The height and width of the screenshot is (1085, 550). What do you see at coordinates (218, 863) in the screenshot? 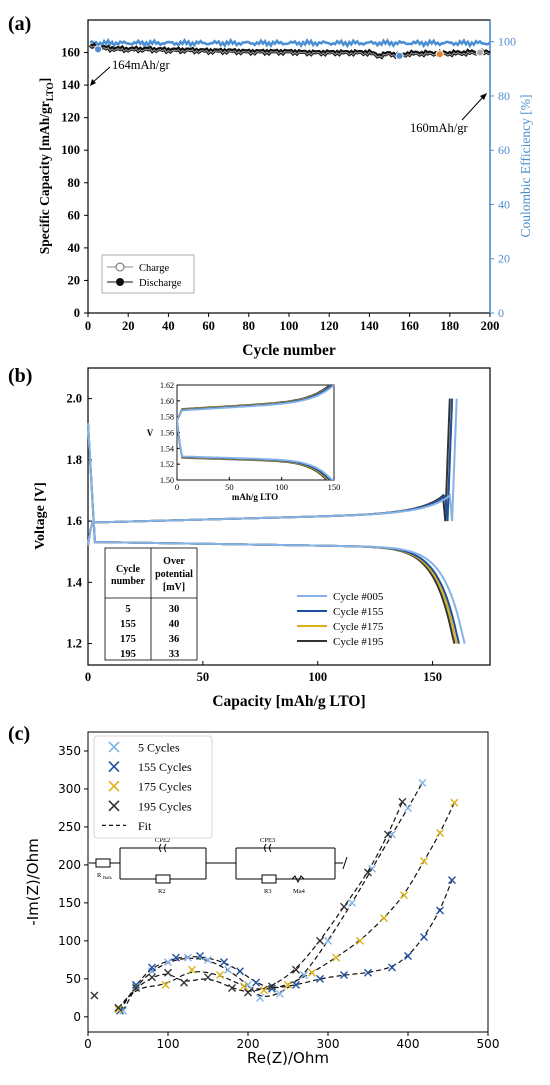
I see `equivalent-circuit` at bounding box center [218, 863].